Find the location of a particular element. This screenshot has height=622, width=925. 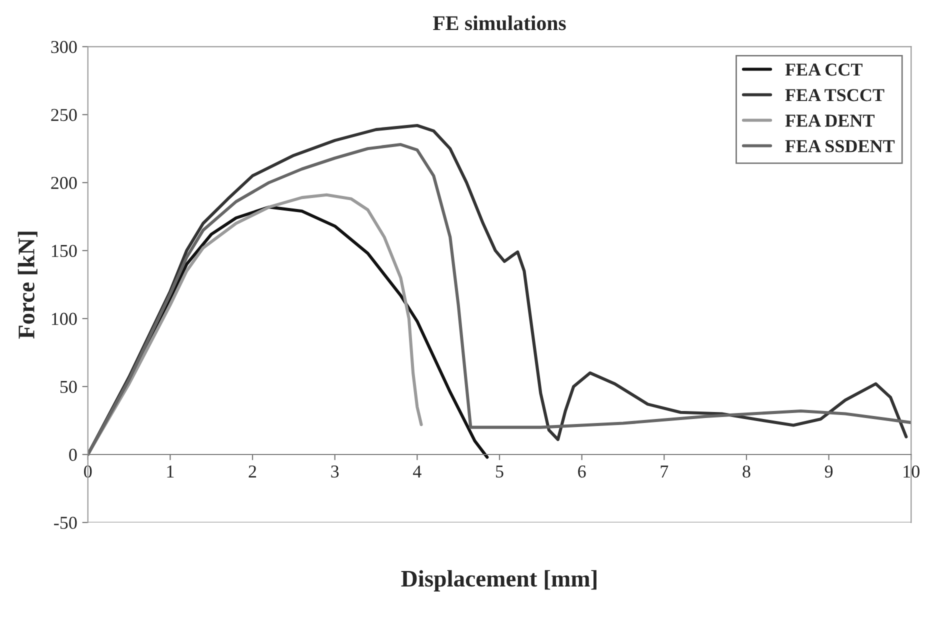

x-tick-label: 10 is located at coordinates (912, 471).